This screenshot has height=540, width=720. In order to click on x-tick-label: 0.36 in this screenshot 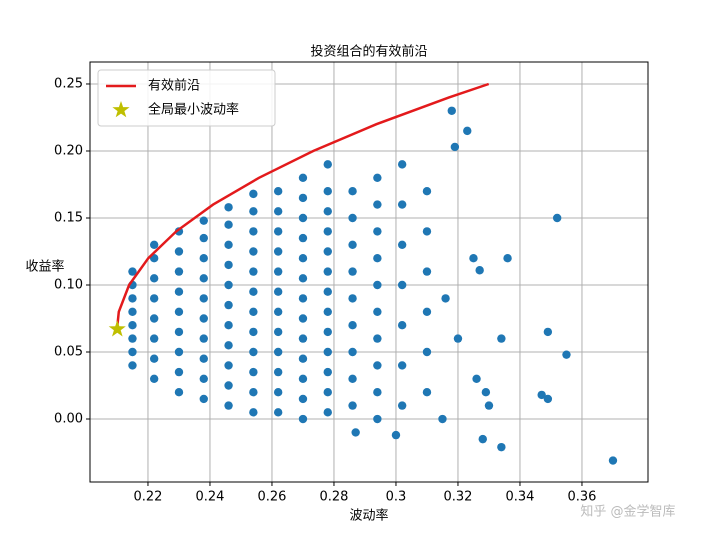, I will do `click(581, 497)`.